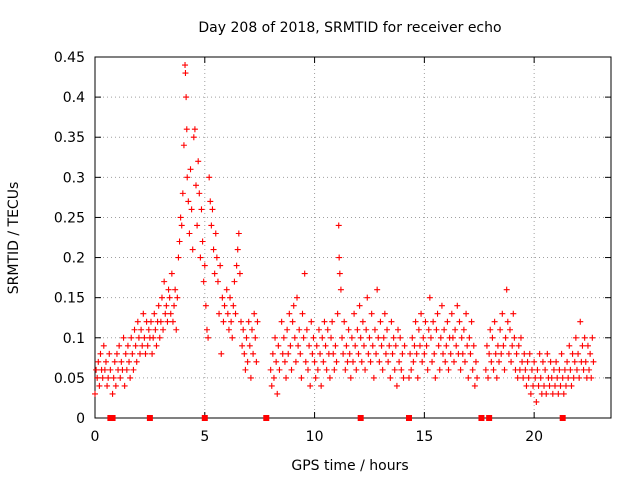  Describe the element at coordinates (69, 238) in the screenshot. I see `y-tick-labels: 0 0.05 0.1 0.15 0.2 0.25 0.3 0.35 0.4 0.45` at that location.